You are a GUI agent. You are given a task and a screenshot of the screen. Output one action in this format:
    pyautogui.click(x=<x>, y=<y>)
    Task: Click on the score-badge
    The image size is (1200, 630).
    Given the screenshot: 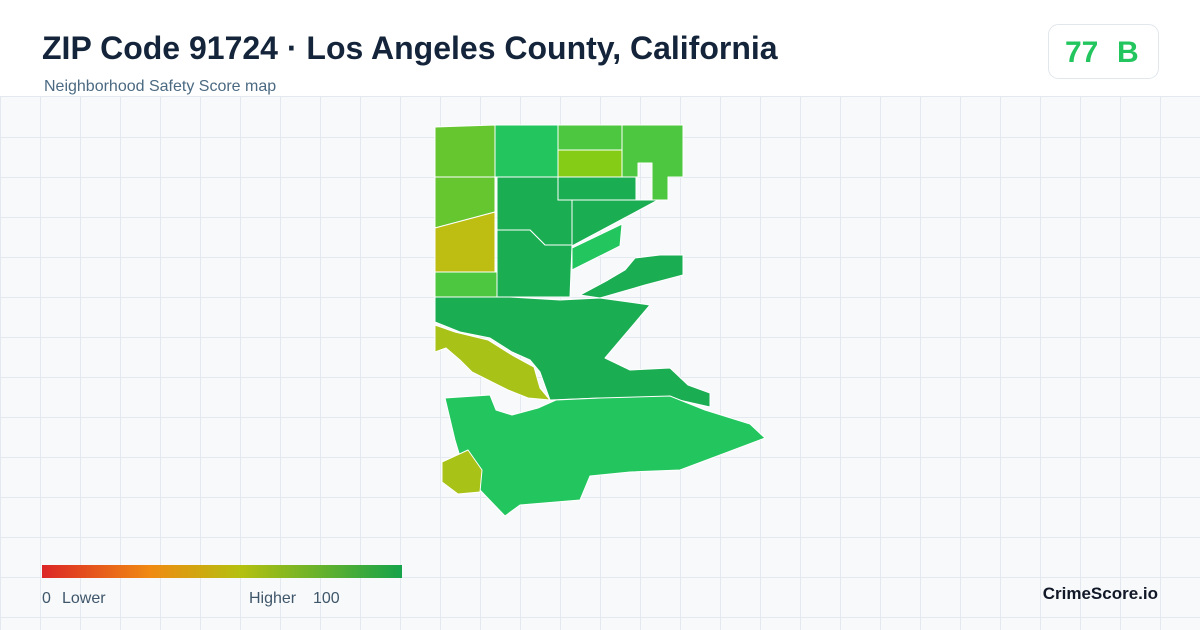 What is the action you would take?
    pyautogui.click(x=1103, y=51)
    